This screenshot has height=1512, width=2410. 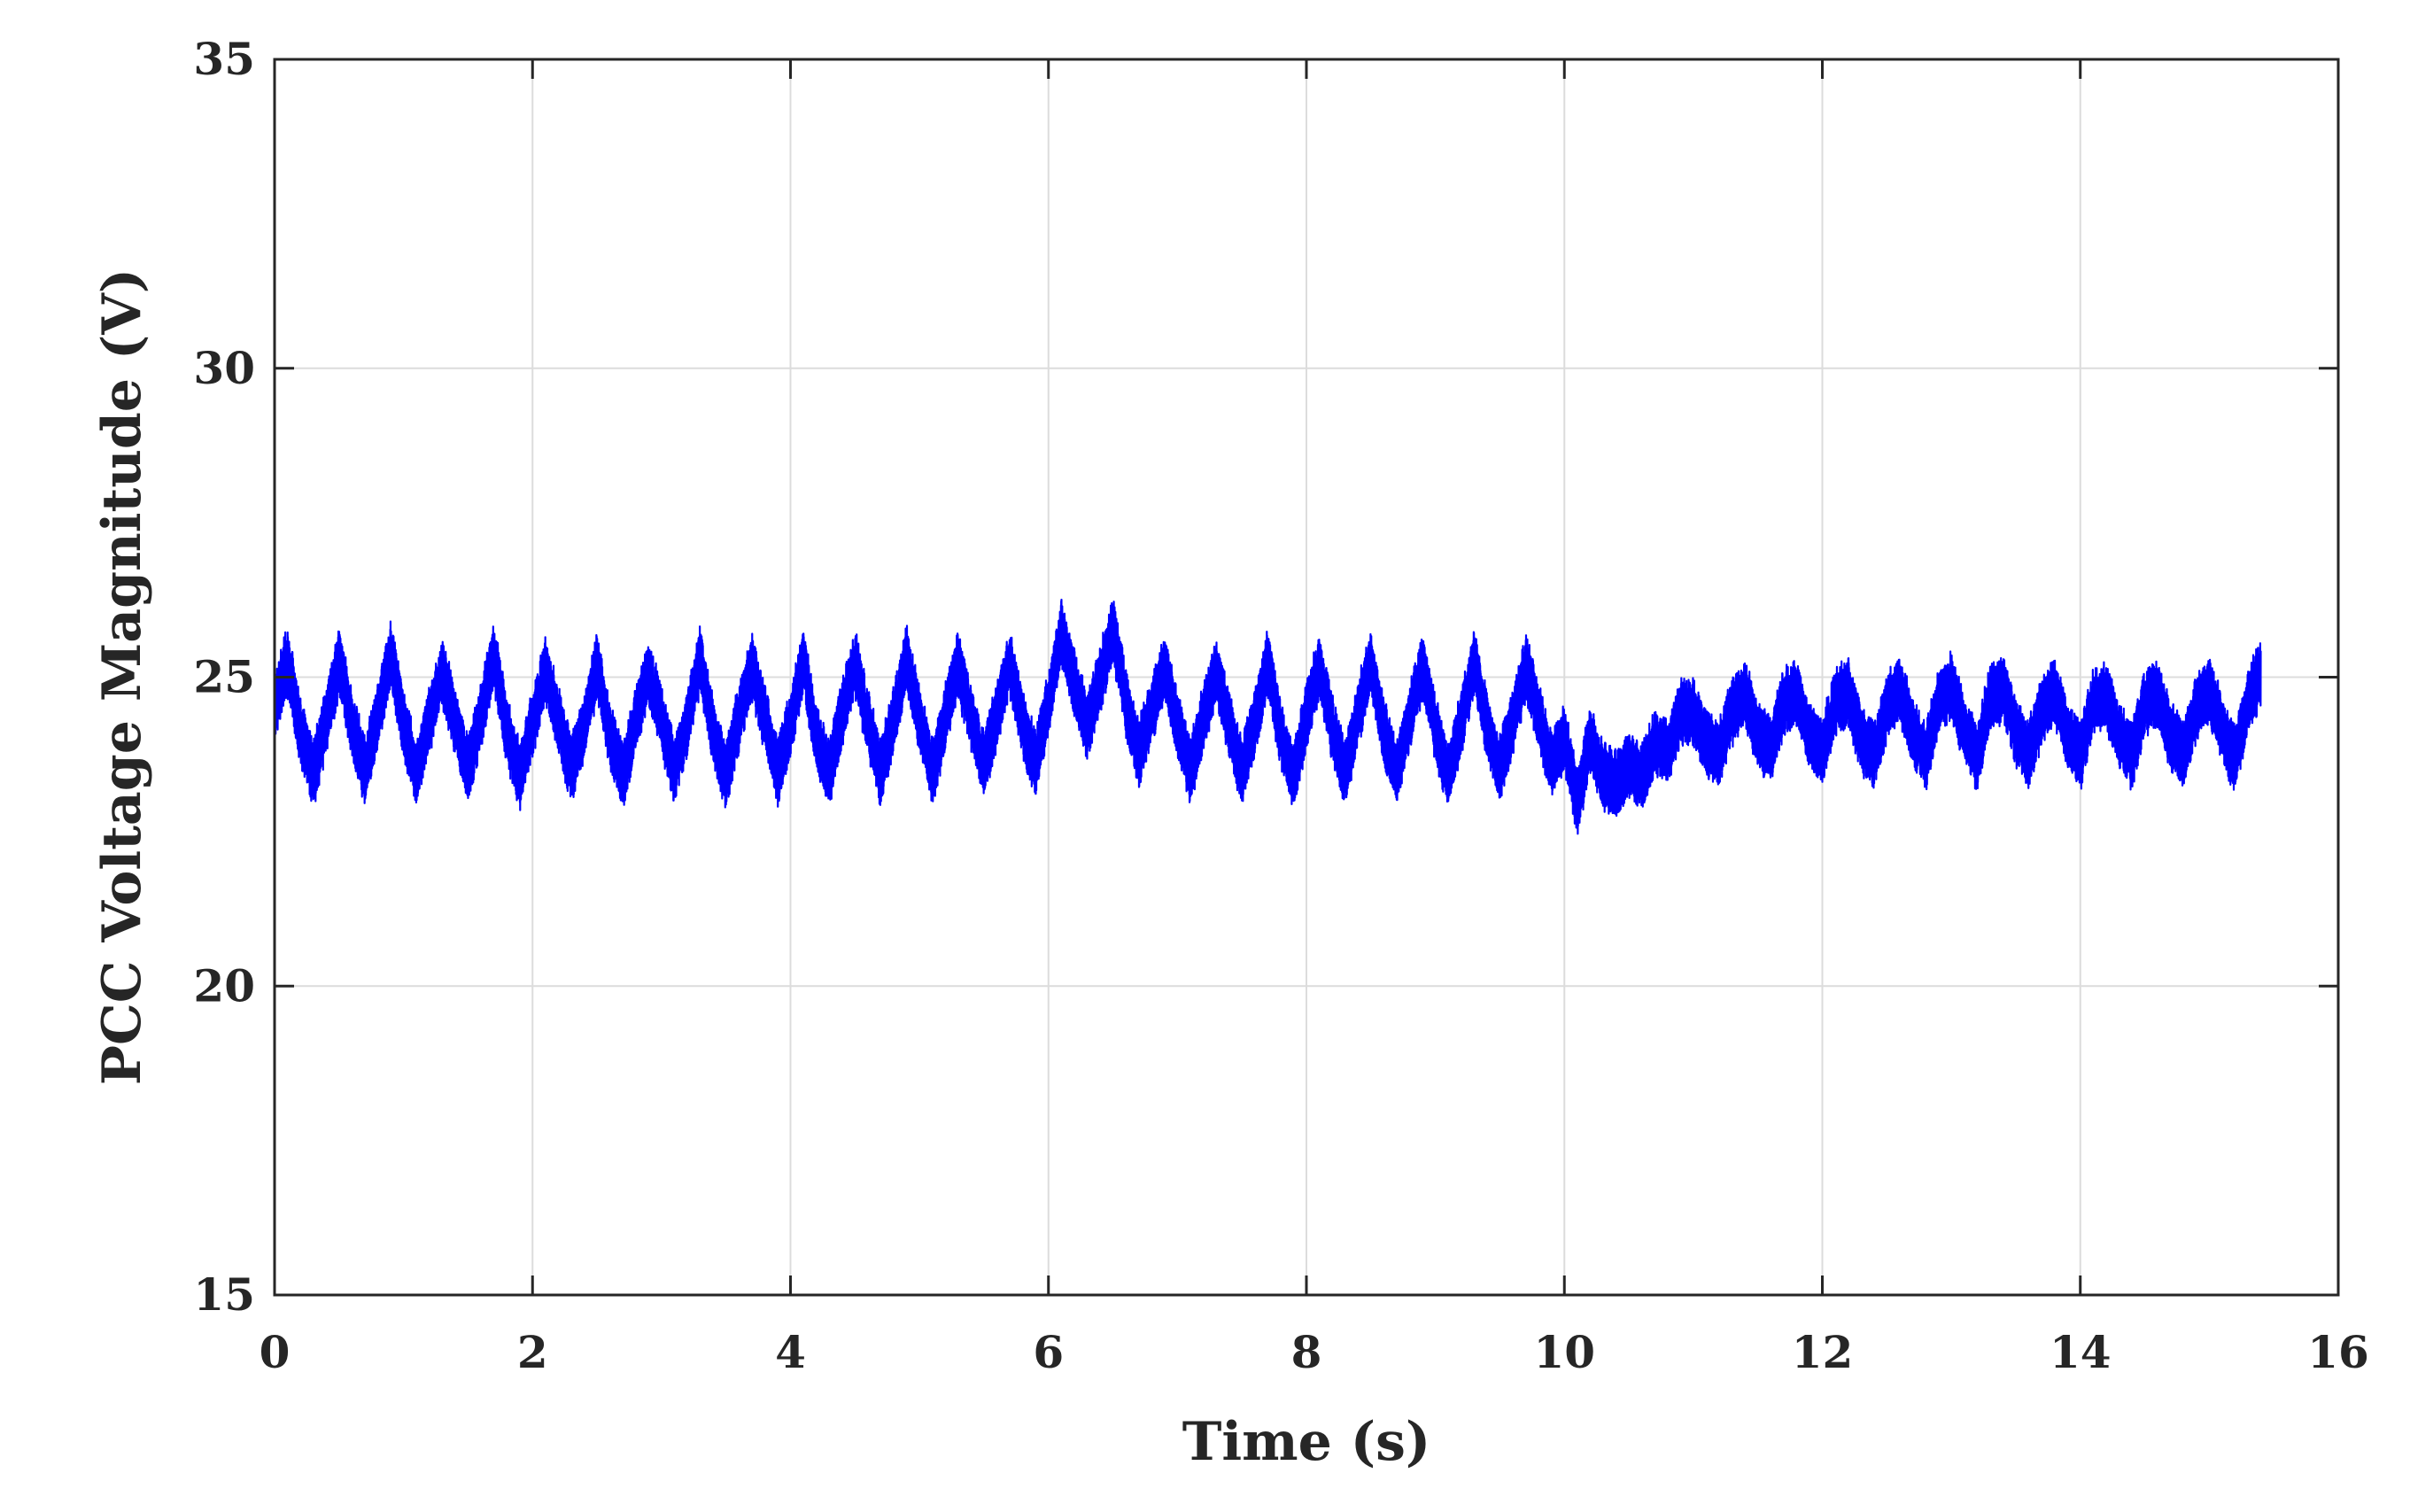 What do you see at coordinates (224, 368) in the screenshot?
I see `y-tick-label: 30` at bounding box center [224, 368].